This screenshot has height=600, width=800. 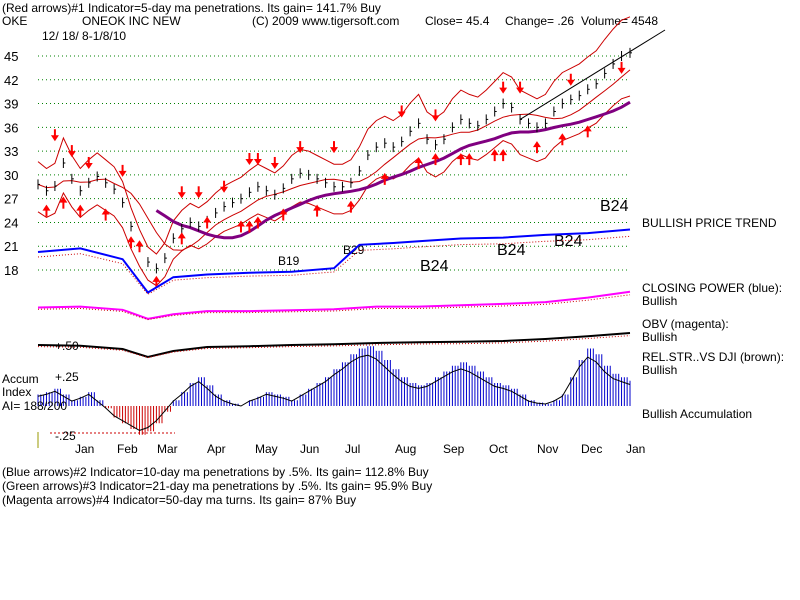 I want to click on header-company: ONEOK INC NEW, so click(x=131, y=21).